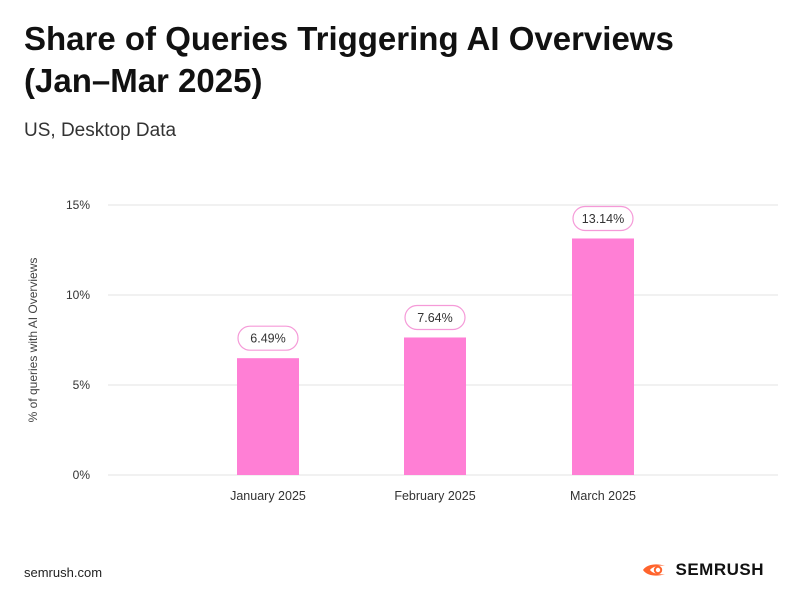 This screenshot has height=591, width=786. I want to click on data-label: 13.14%, so click(603, 219).